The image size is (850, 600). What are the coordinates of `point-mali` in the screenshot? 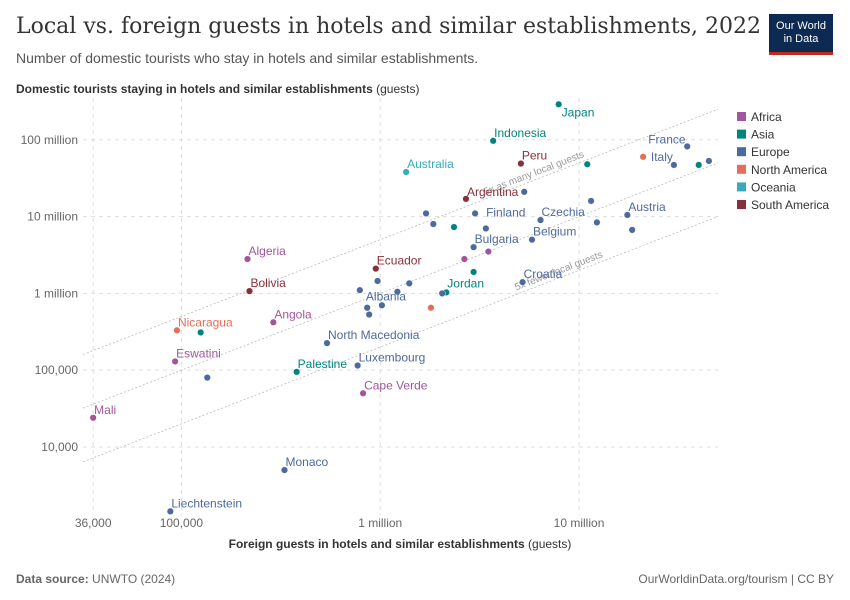 It's located at (93, 418).